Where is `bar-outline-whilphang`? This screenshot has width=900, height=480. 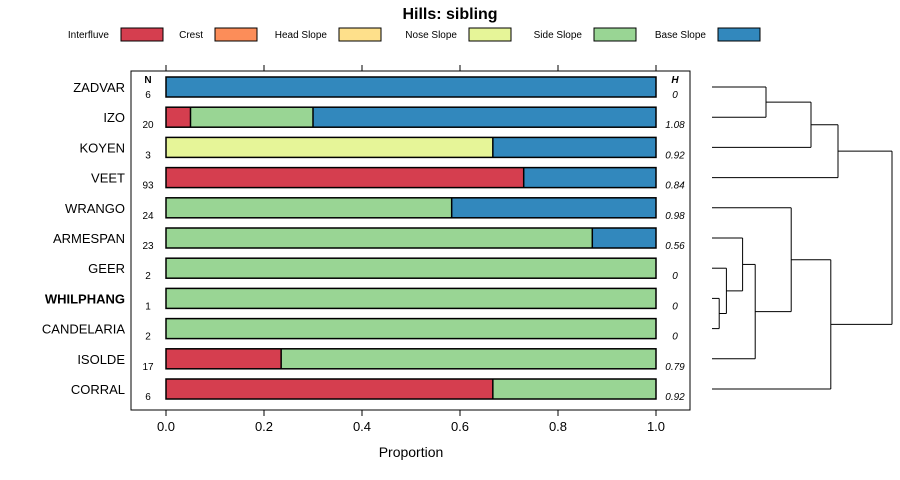 bar-outline-whilphang is located at coordinates (411, 298).